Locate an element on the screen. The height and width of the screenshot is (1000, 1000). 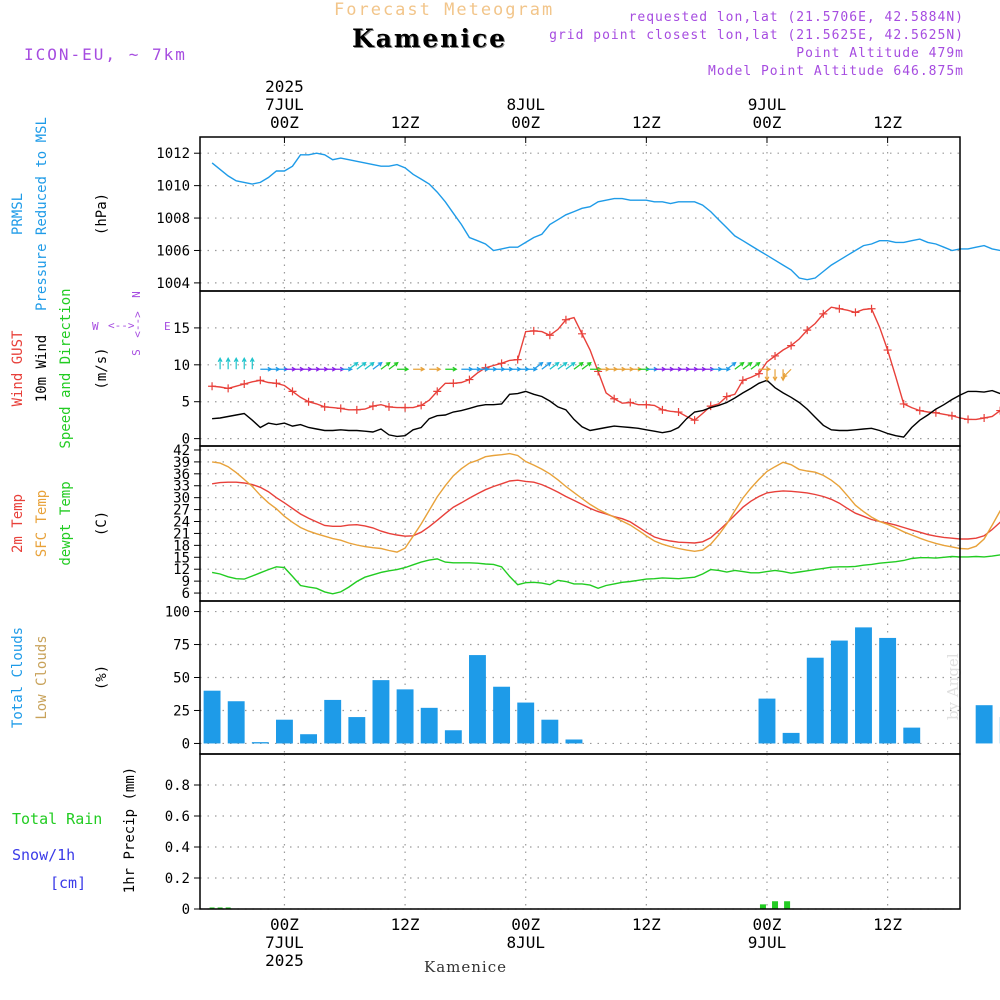
y-axis-label: Total Clouds is located at coordinates (18, 677).